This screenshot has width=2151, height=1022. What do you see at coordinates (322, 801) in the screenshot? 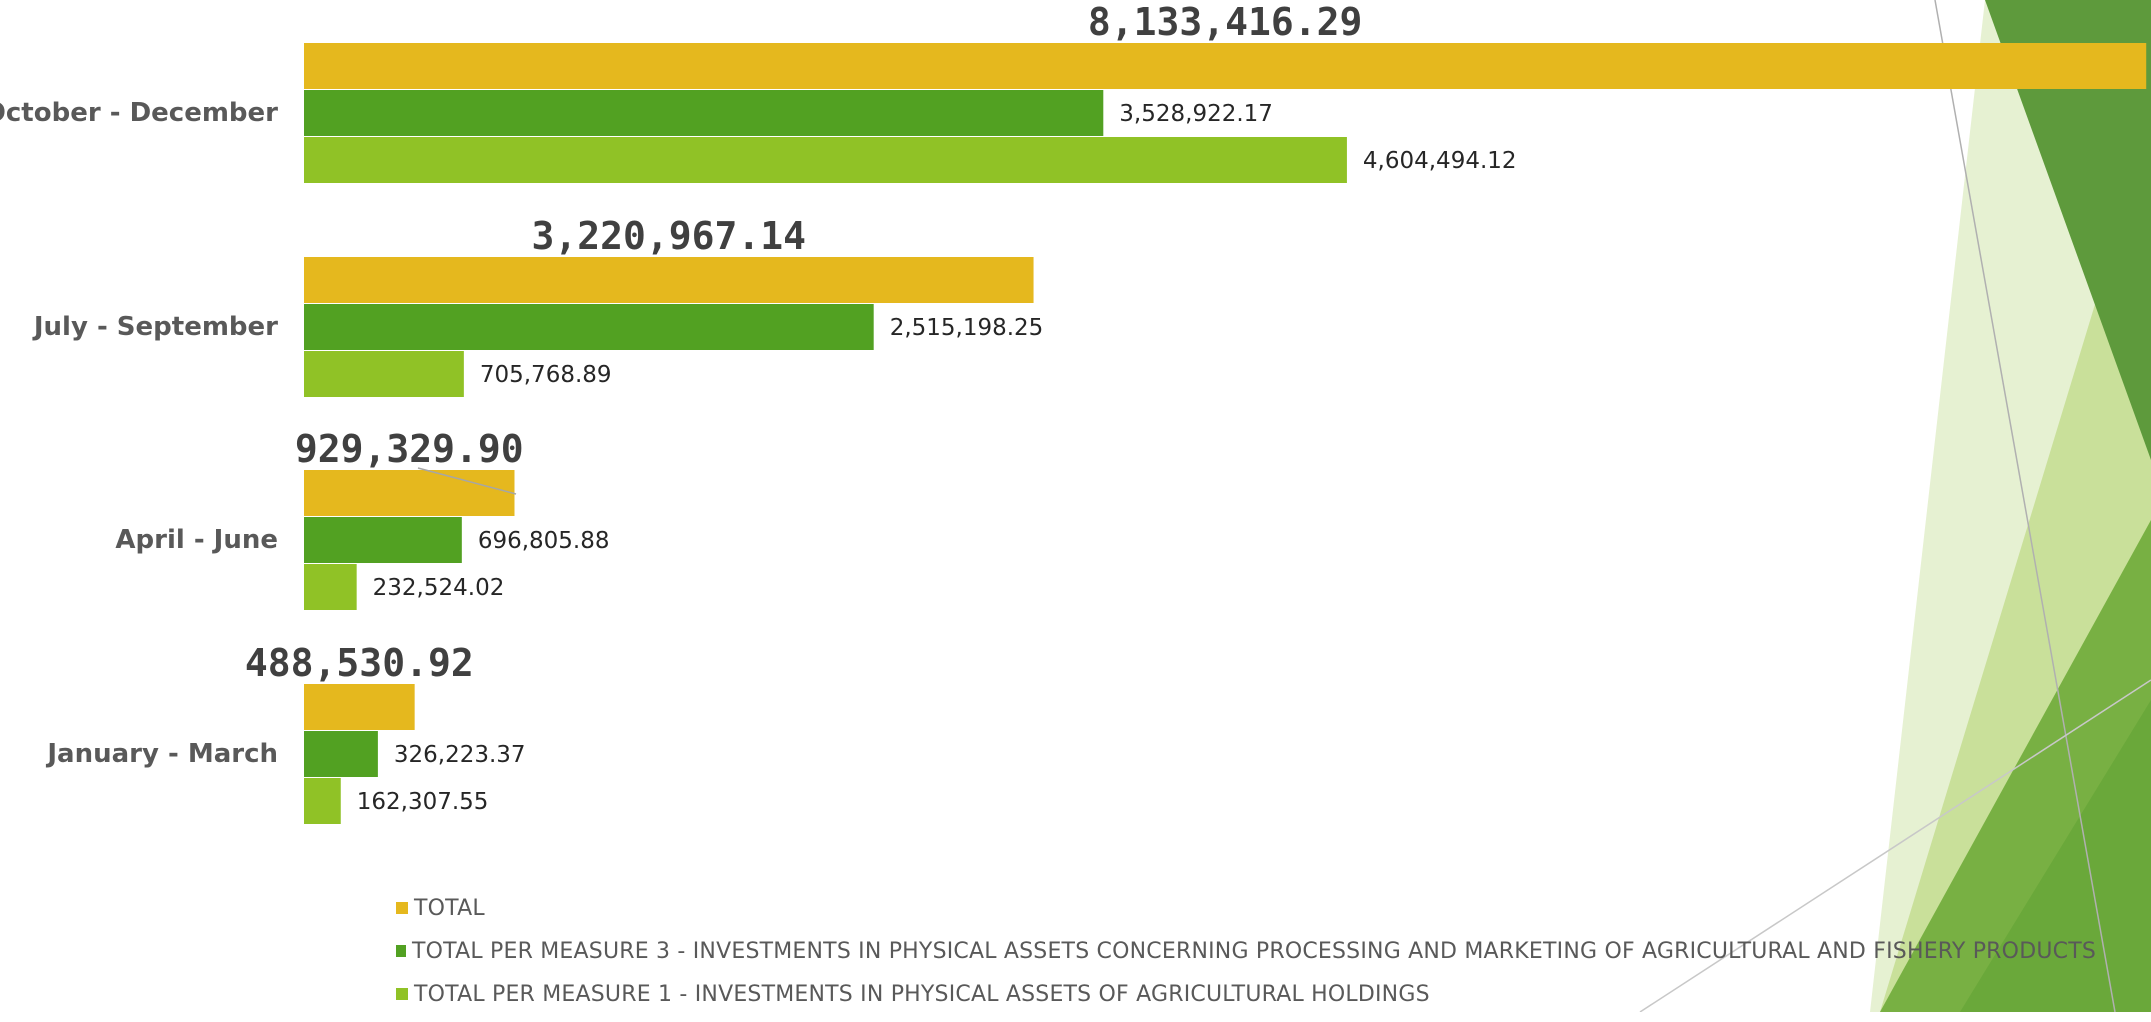
I see `bar-measure-1-january-march` at bounding box center [322, 801].